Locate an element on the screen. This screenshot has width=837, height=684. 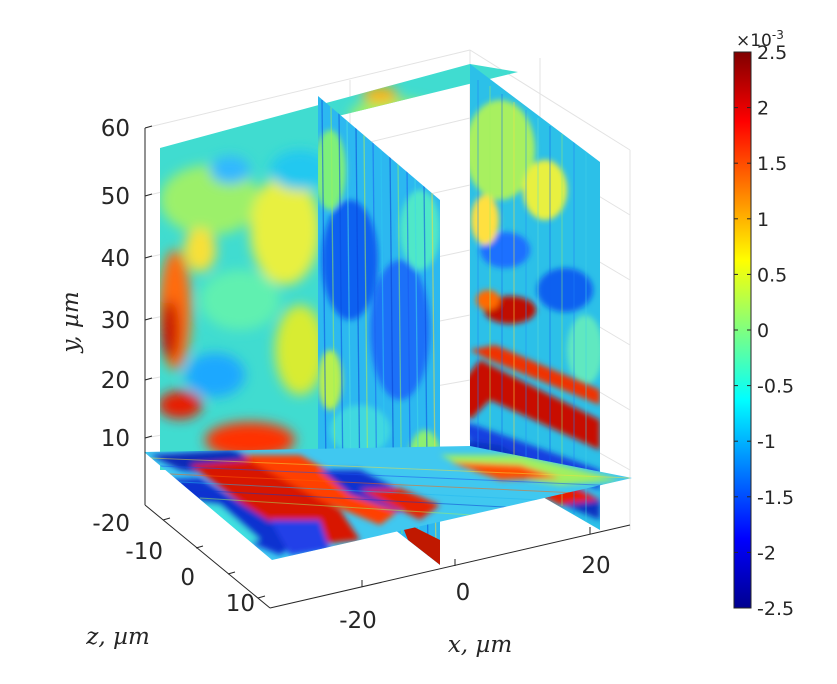
colorbar-tick-label: -2 is located at coordinates (766, 553).